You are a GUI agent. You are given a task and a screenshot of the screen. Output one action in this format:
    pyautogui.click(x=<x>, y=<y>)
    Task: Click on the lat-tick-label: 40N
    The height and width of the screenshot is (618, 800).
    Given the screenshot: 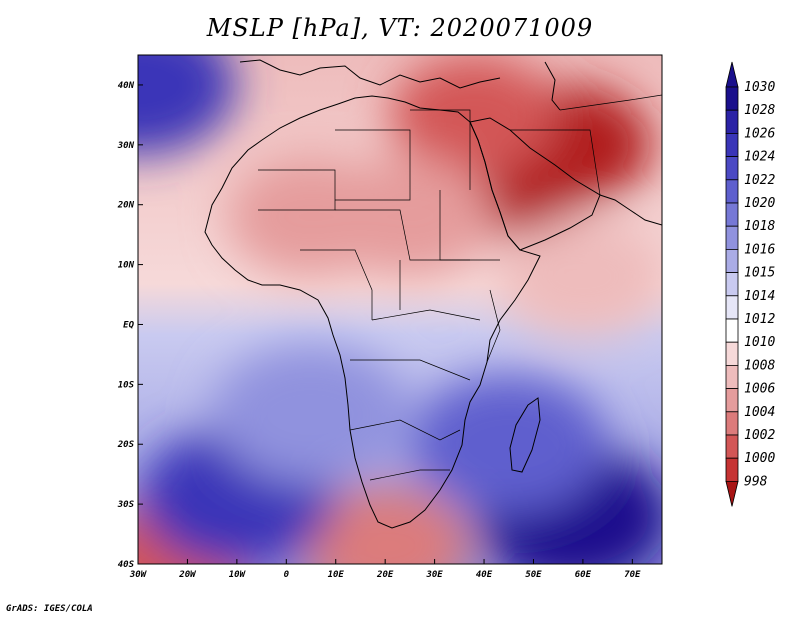 What is the action you would take?
    pyautogui.click(x=126, y=86)
    